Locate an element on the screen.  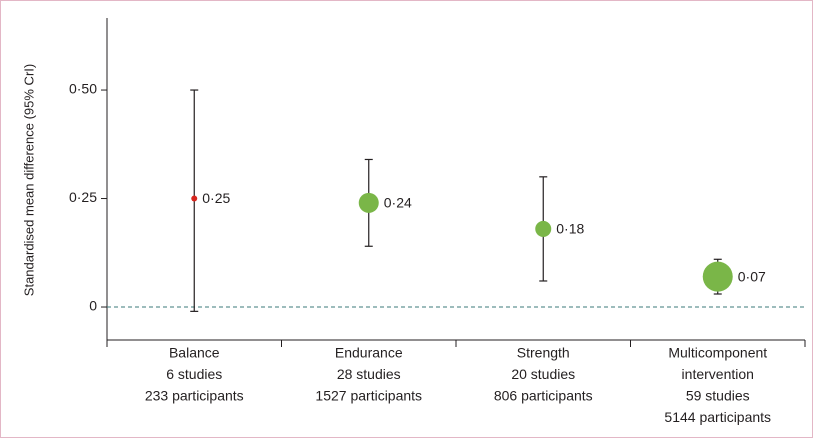
x-tick-label: 28 studies is located at coordinates (369, 374).